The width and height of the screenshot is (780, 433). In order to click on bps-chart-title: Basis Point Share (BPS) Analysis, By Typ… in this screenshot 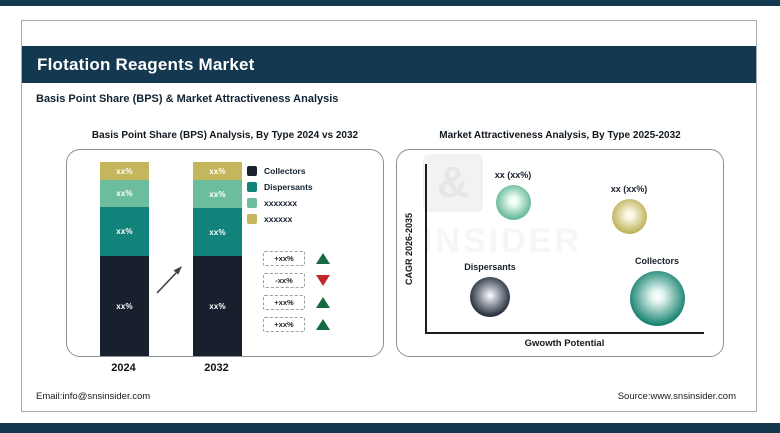, I will do `click(225, 135)`.